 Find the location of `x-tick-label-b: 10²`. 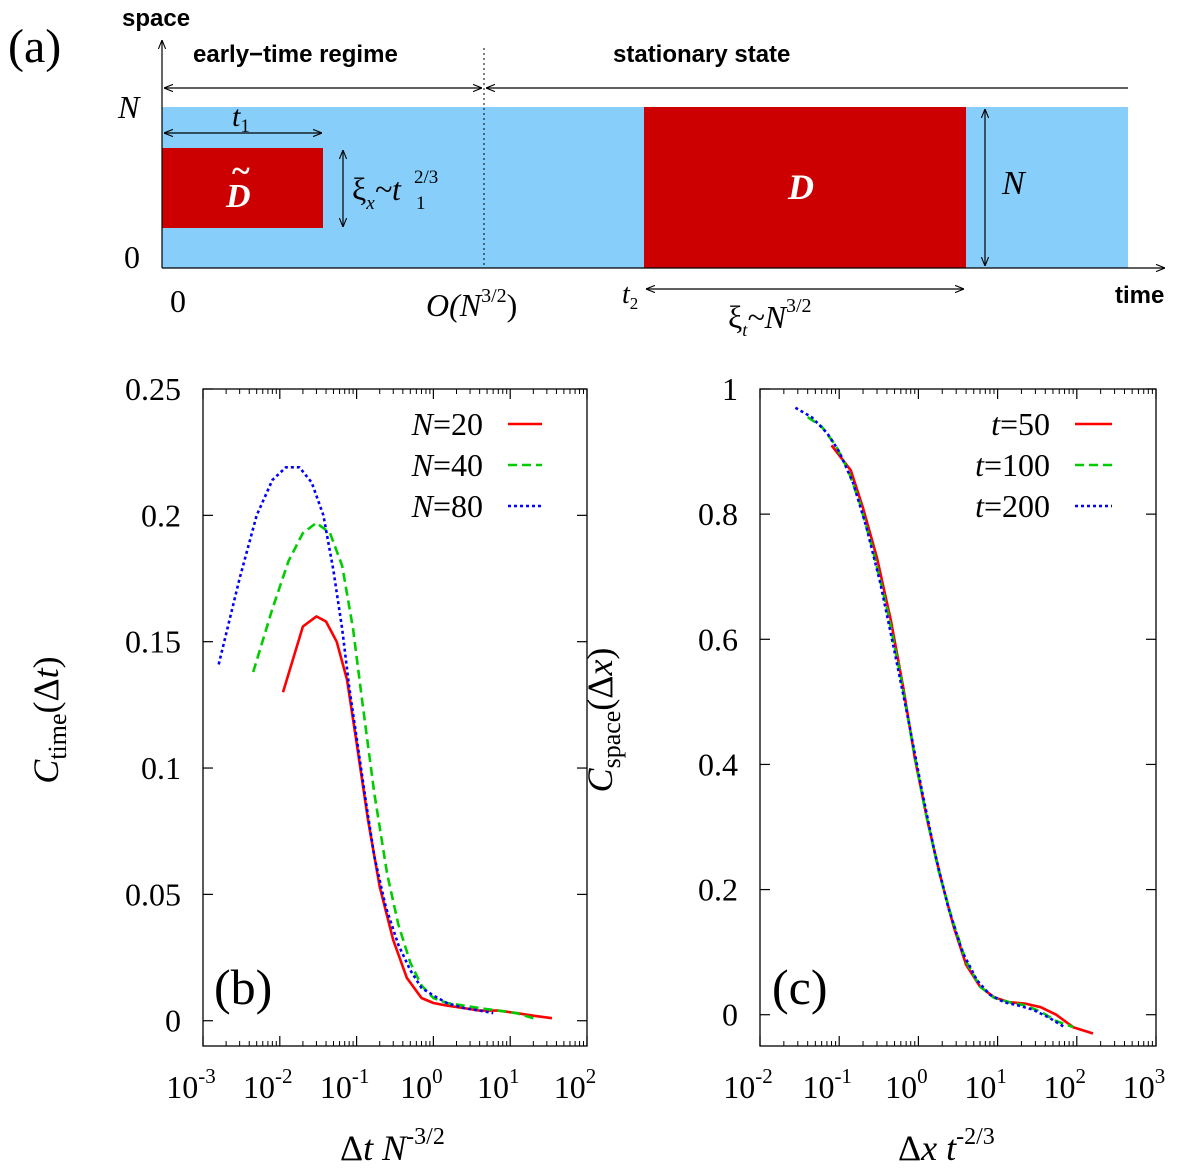

x-tick-label-b: 10² is located at coordinates (575, 1084).